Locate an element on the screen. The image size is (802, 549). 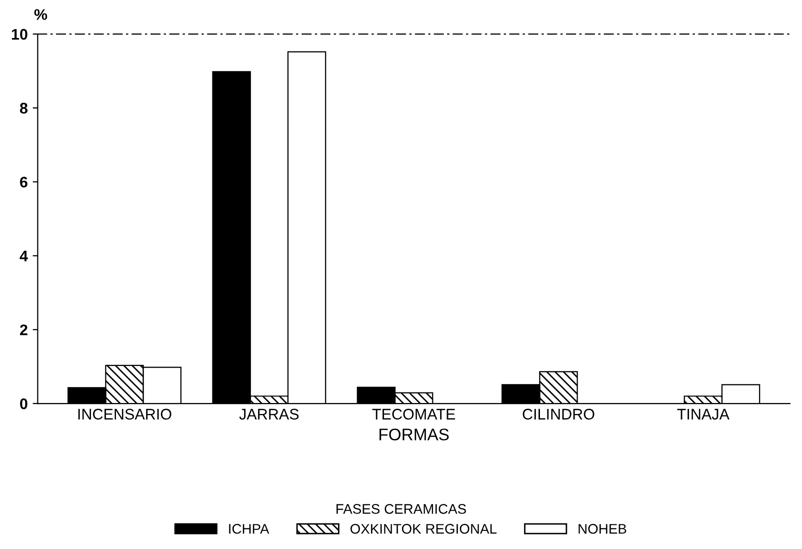
legend-title: FASES CERAMICAS is located at coordinates (401, 509).